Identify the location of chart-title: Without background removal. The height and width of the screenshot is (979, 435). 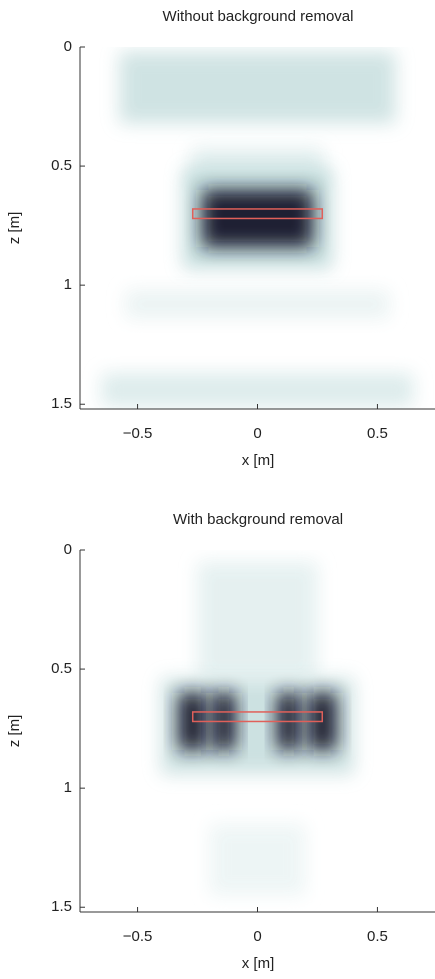
(258, 16).